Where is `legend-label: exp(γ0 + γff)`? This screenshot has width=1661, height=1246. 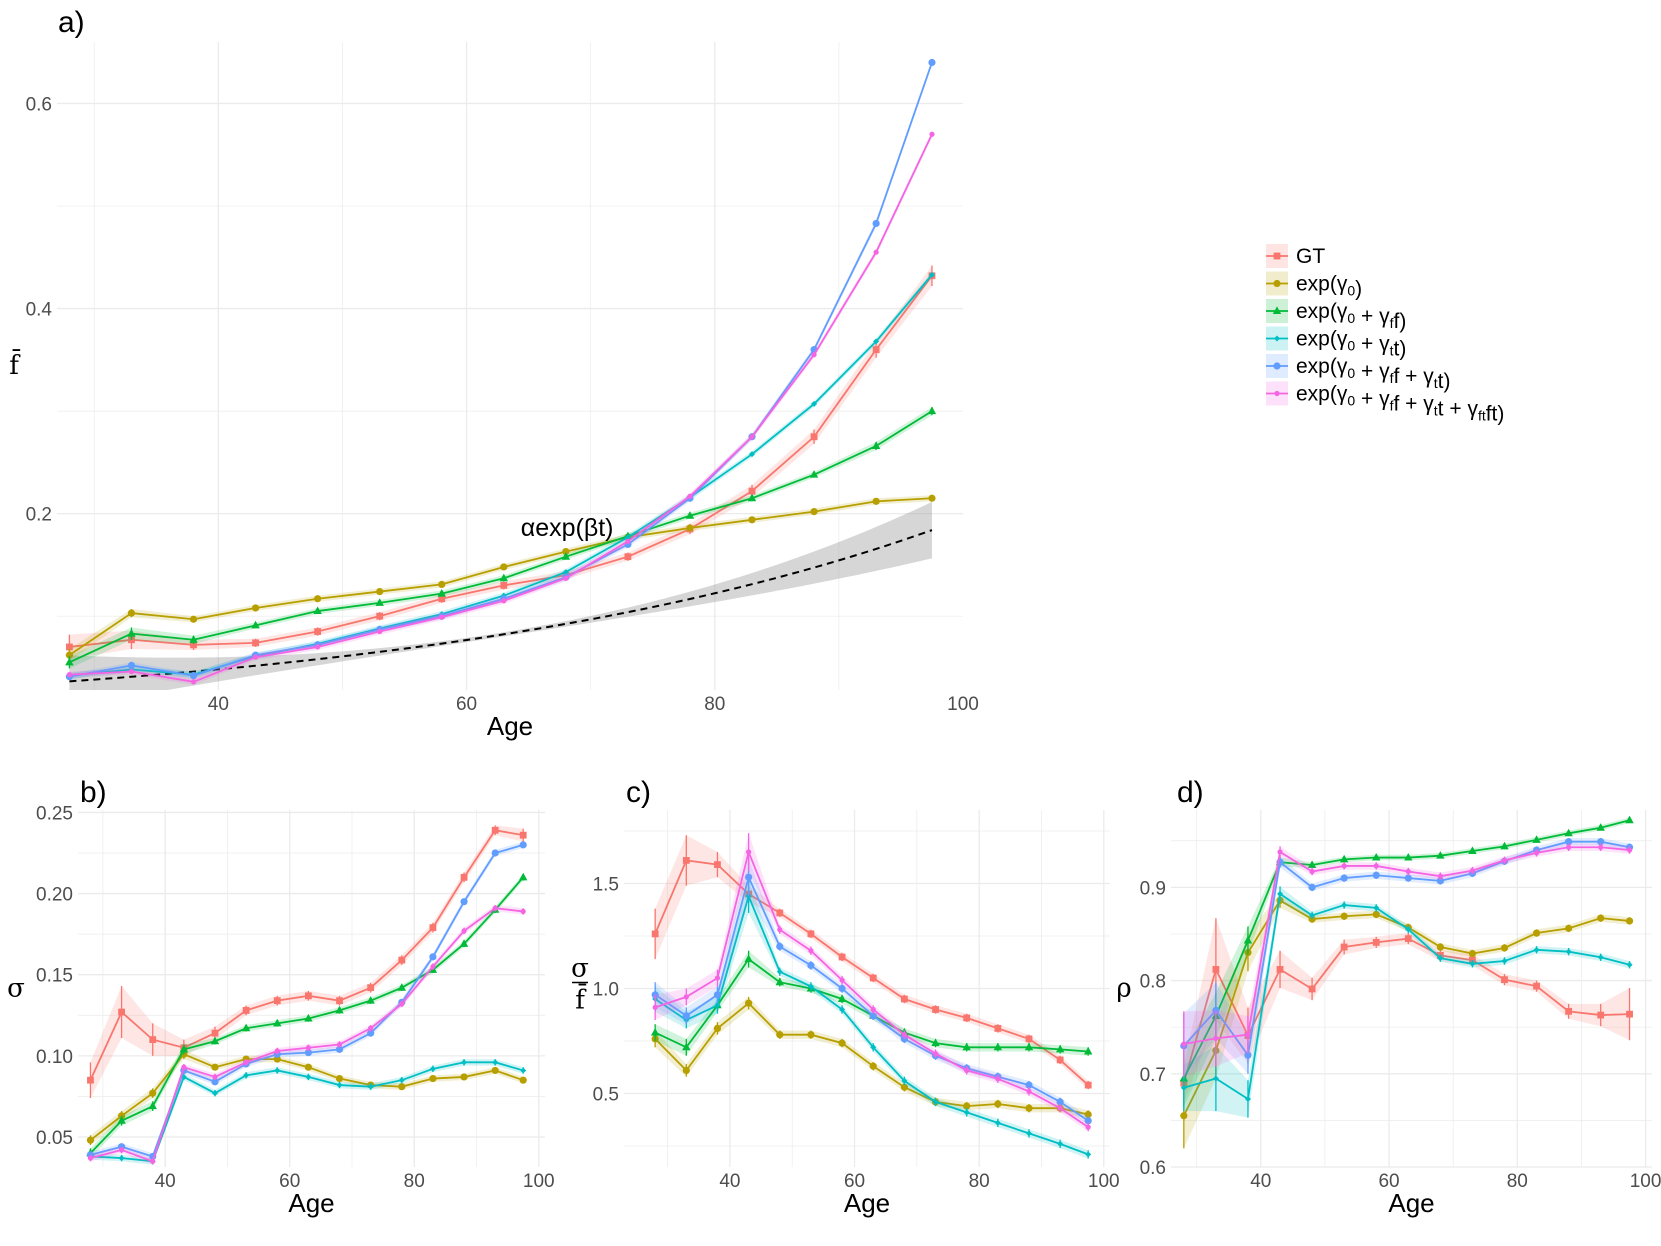
legend-label: exp(γ0 + γff) is located at coordinates (1351, 316).